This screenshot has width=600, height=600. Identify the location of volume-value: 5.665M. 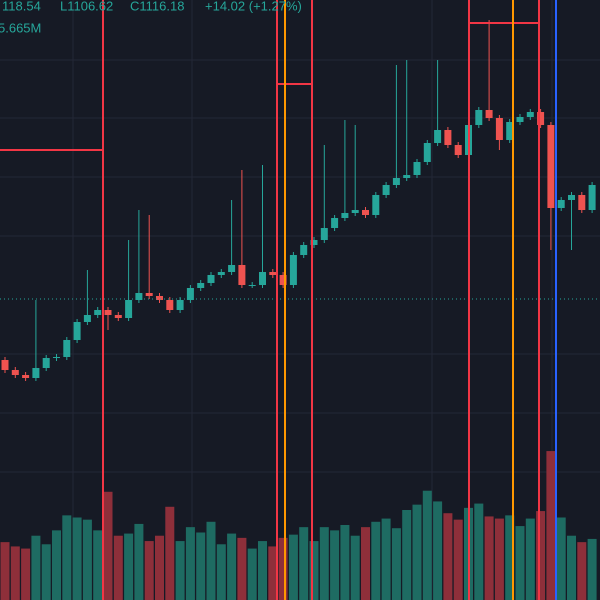
(20, 27).